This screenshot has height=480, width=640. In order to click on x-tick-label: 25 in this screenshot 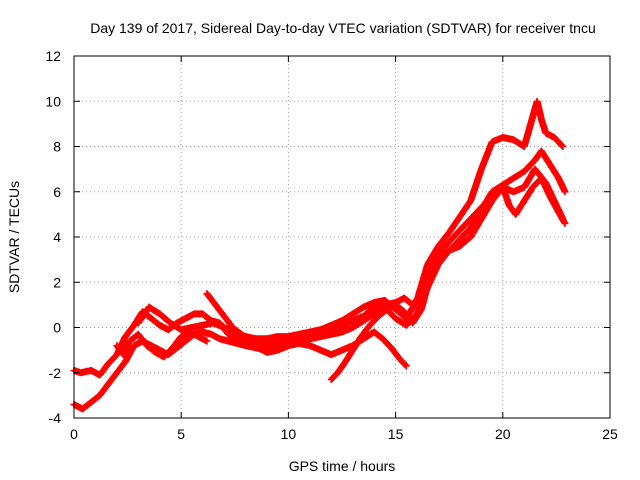, I will do `click(610, 434)`.